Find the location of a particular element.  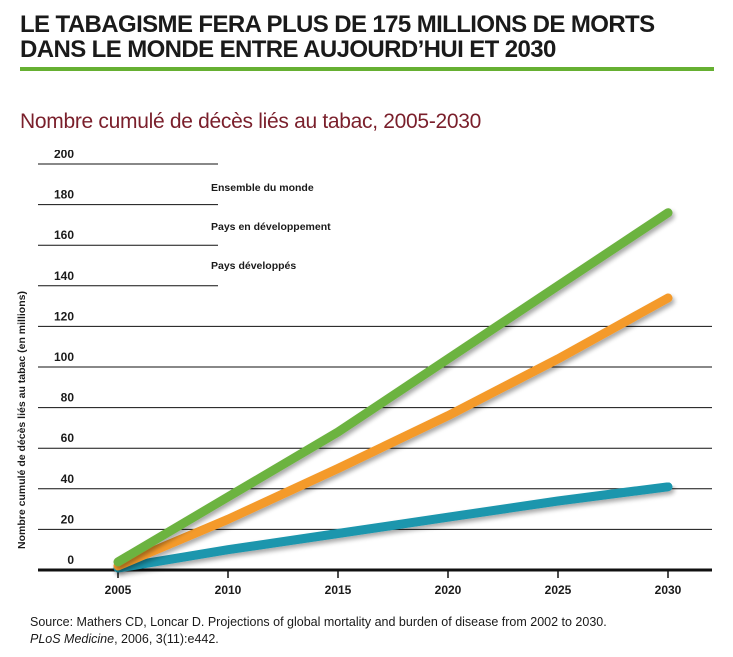

y-tick-label-200: 200 is located at coordinates (64, 155).